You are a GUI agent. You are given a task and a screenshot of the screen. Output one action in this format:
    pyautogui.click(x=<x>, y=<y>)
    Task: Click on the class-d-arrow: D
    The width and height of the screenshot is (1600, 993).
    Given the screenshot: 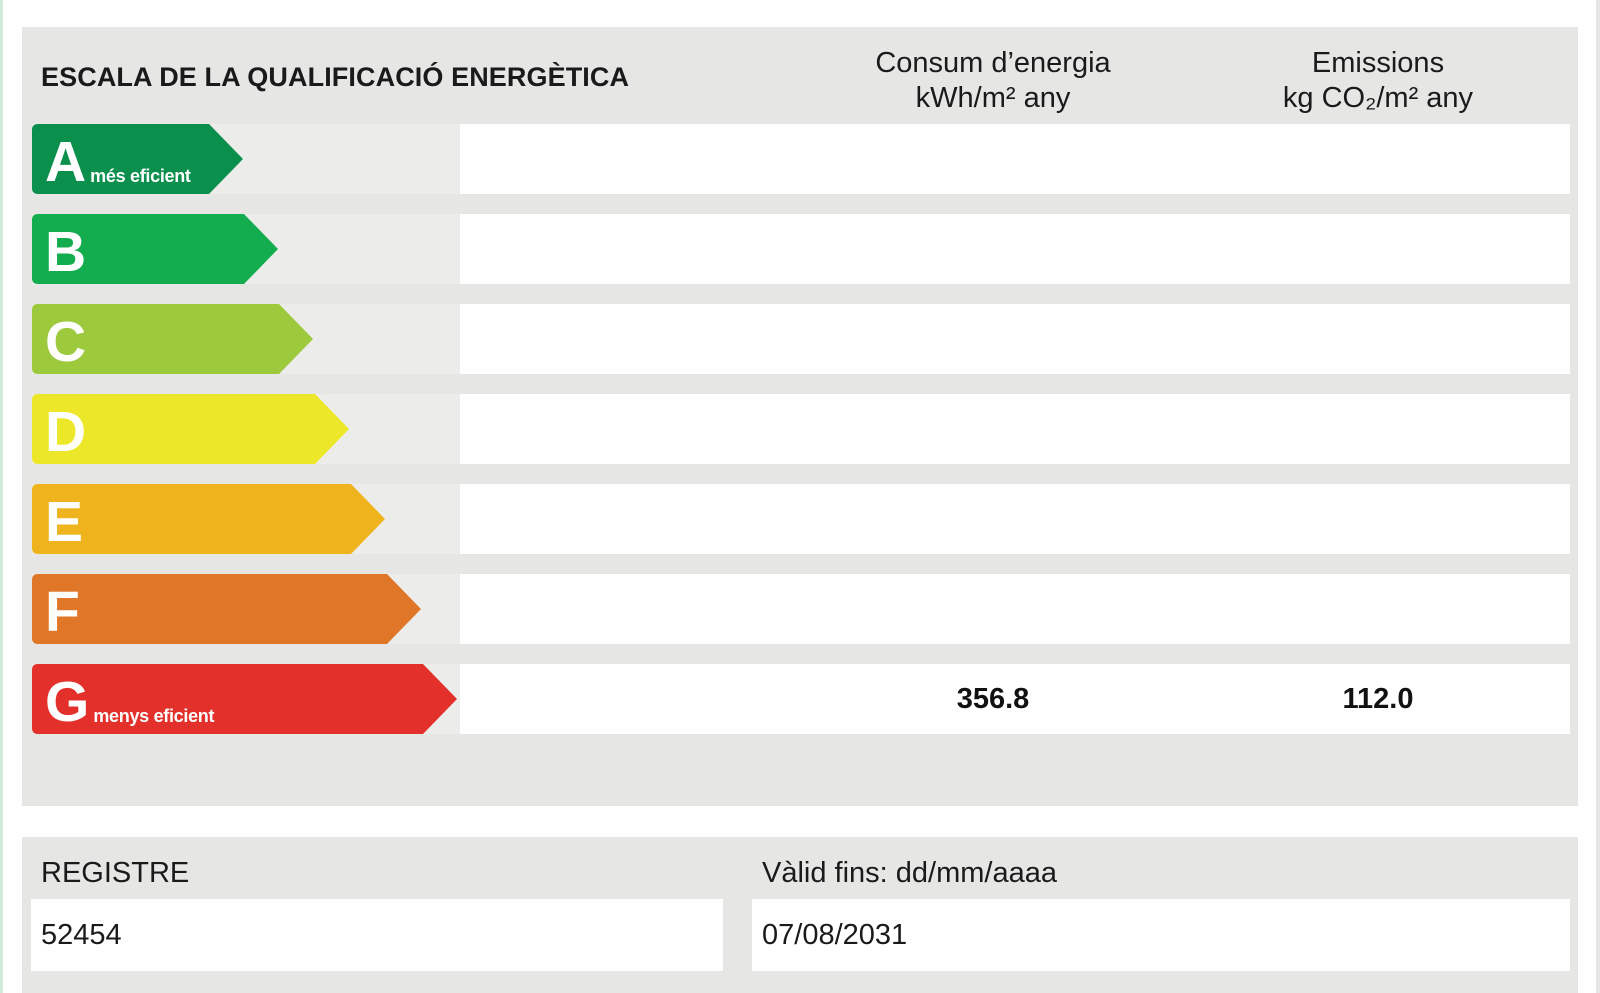 What is the action you would take?
    pyautogui.click(x=190, y=429)
    